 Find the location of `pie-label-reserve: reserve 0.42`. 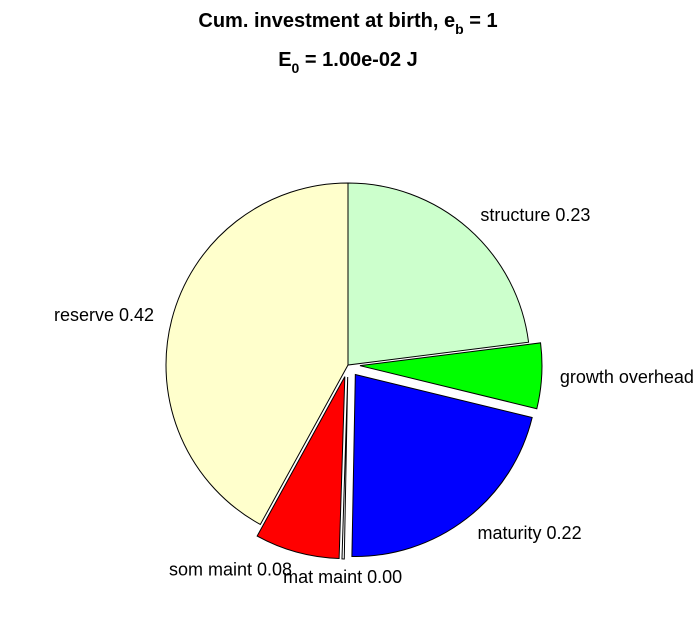

pie-label-reserve: reserve 0.42 is located at coordinates (104, 315).